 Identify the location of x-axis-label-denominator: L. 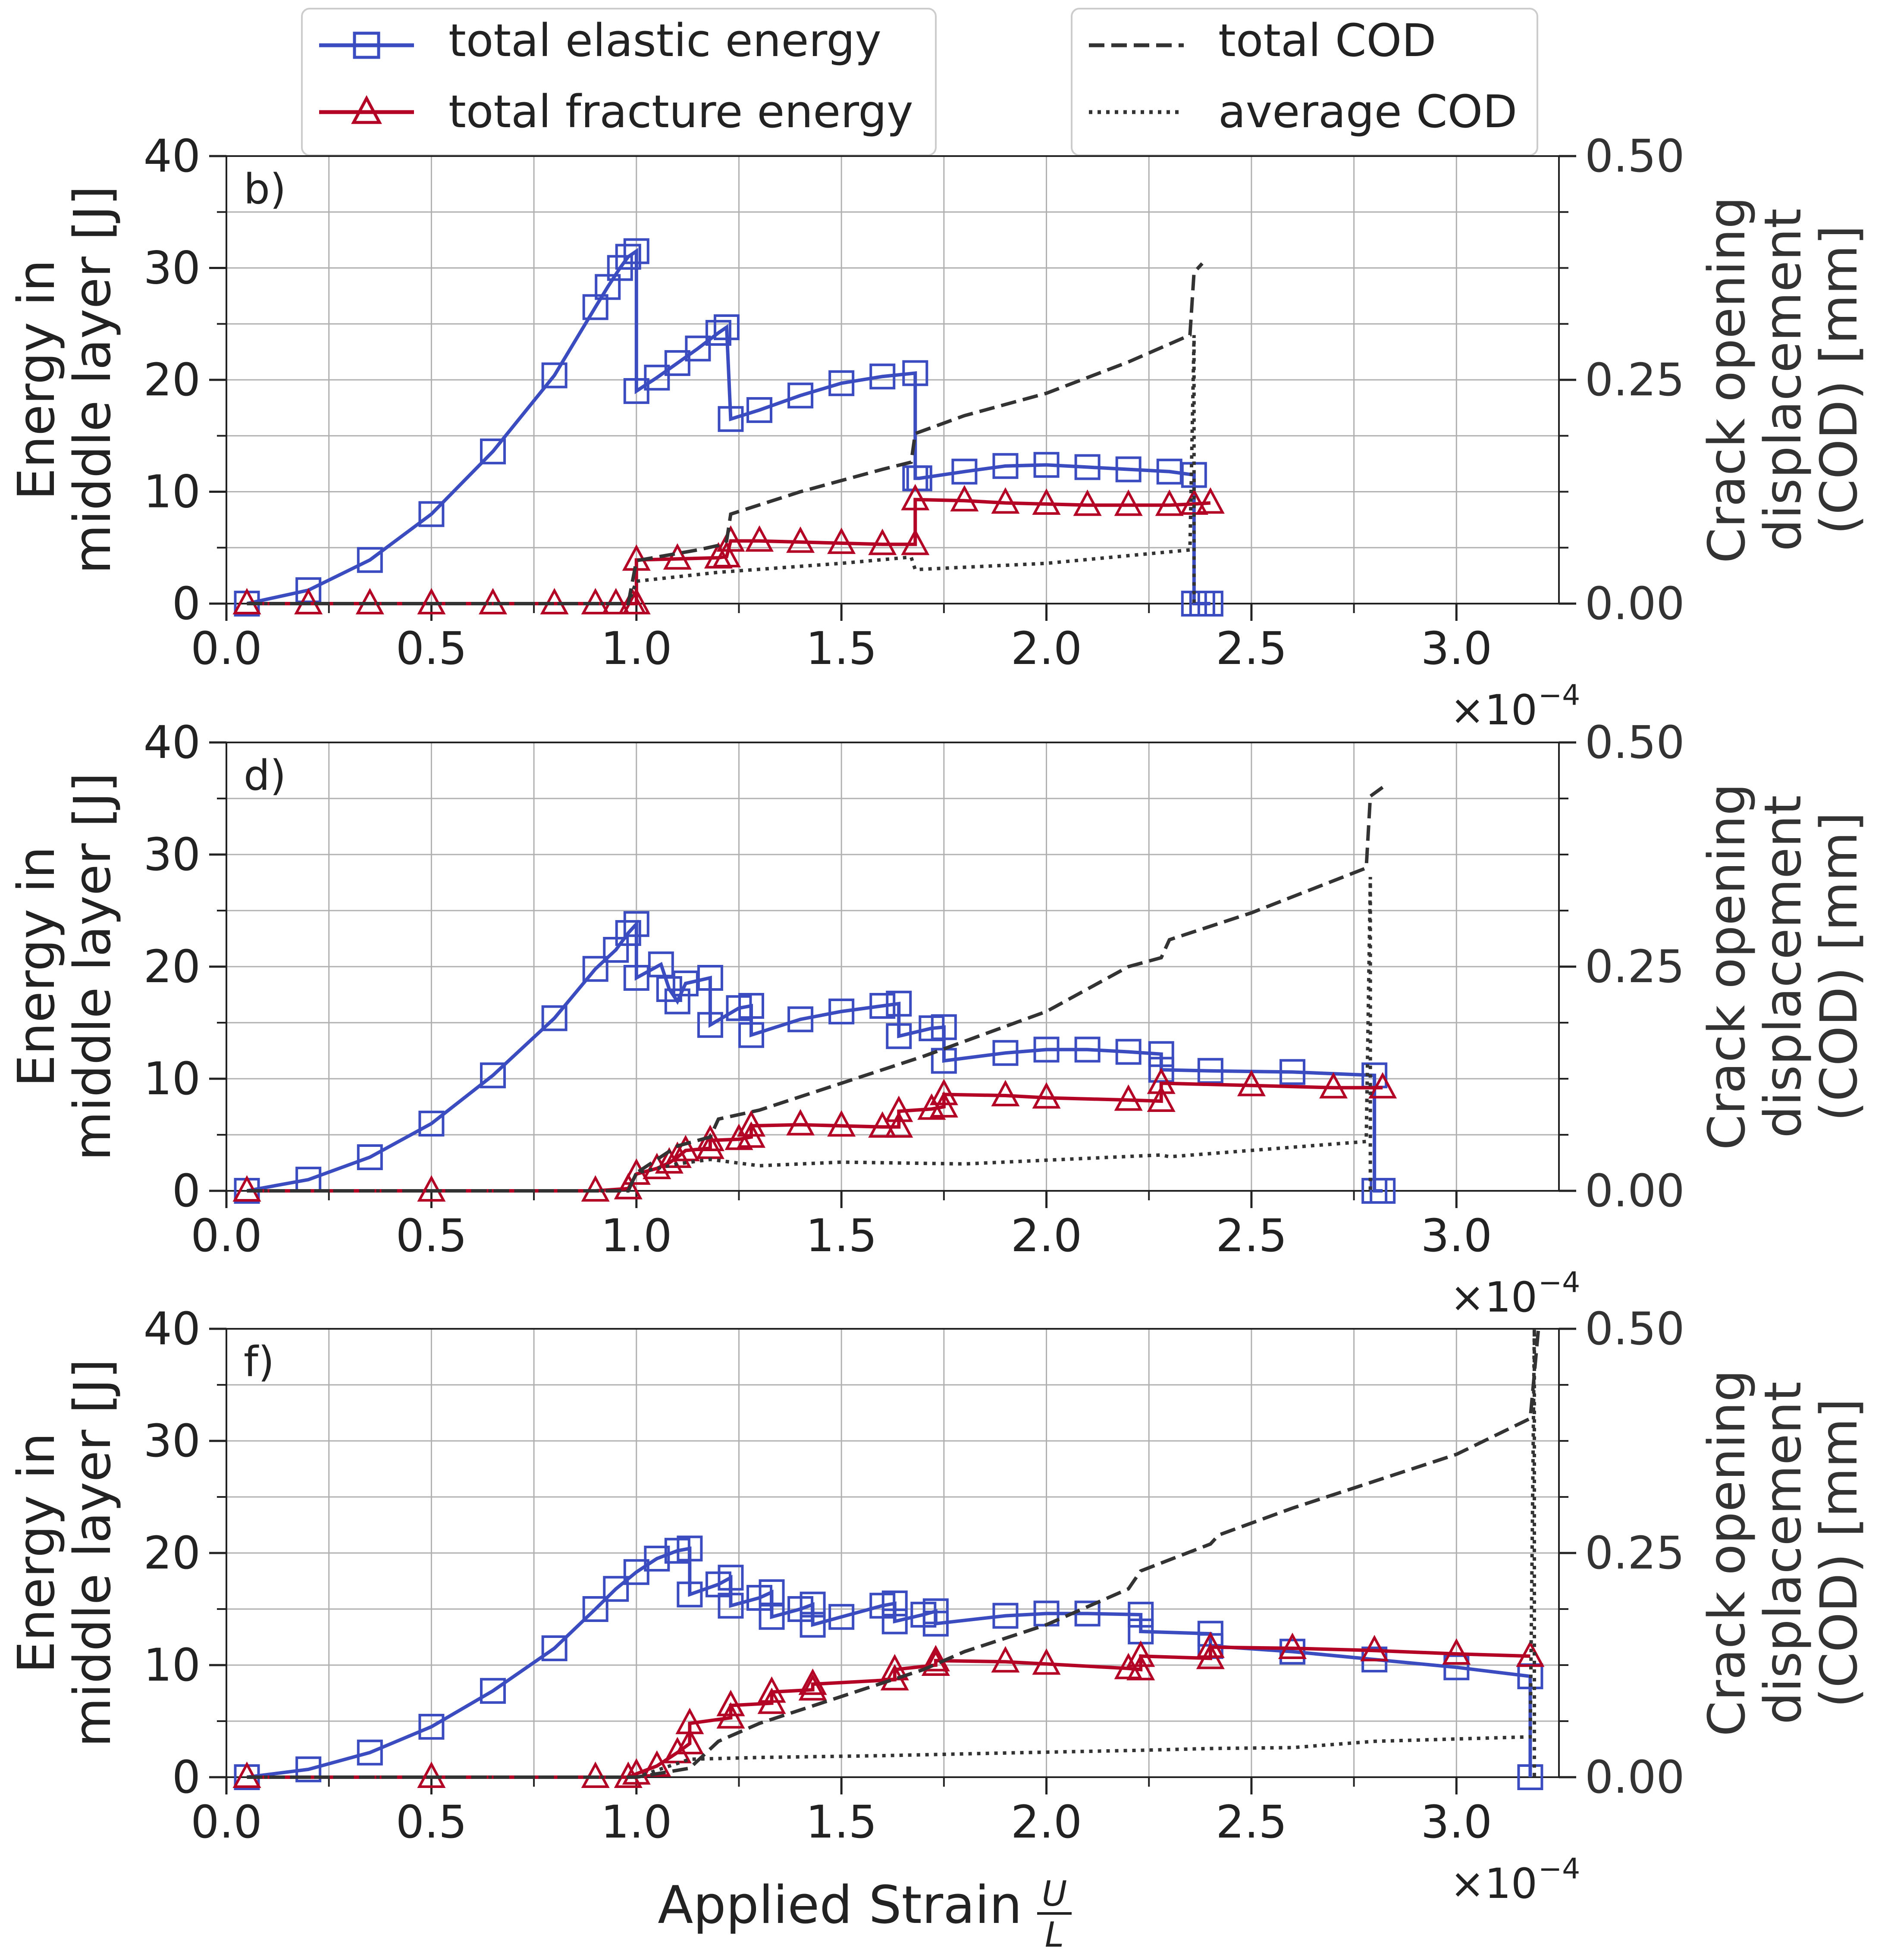
(1054, 1935).